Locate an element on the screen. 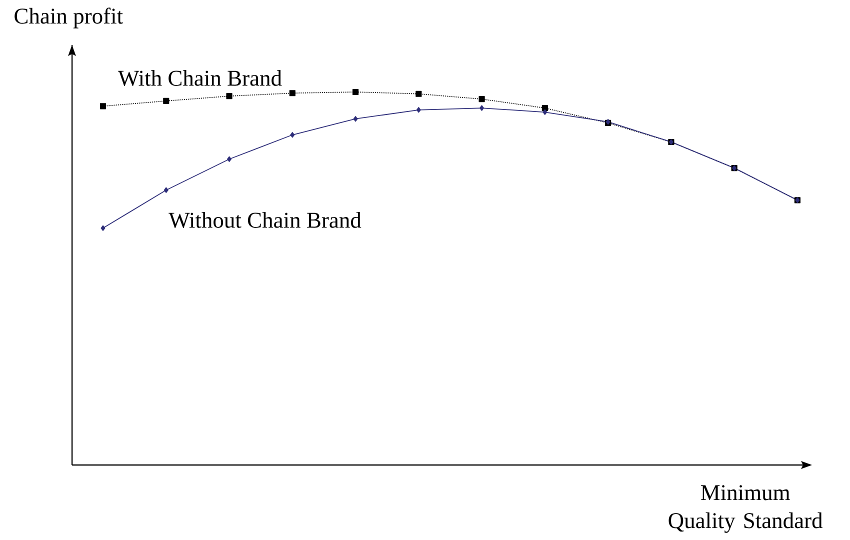  series-label: With Chain Brand is located at coordinates (200, 78).